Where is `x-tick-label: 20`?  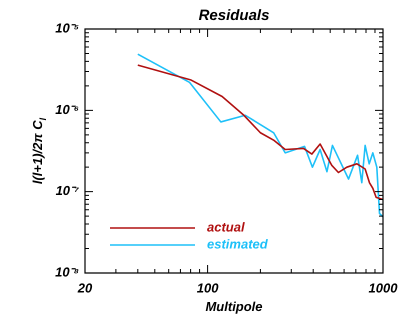
x-tick-label: 20 is located at coordinates (84, 288).